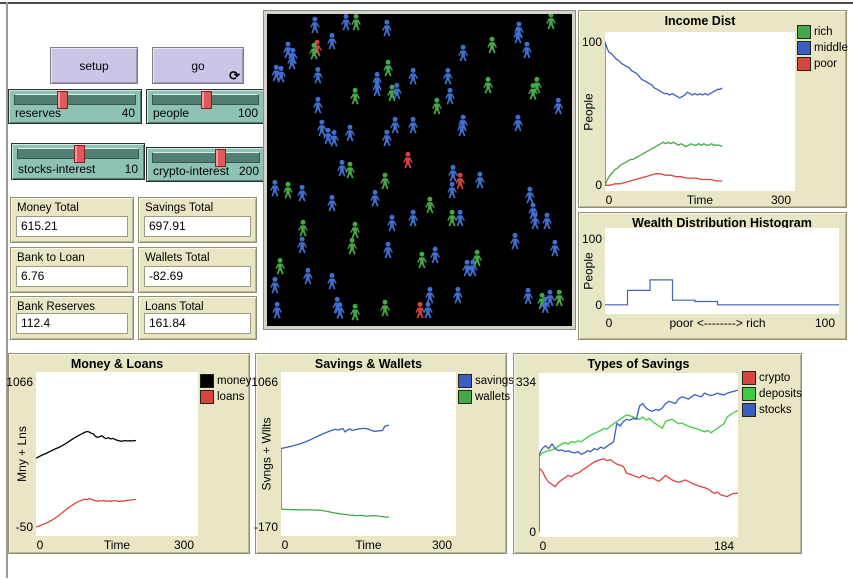  I want to click on legend-item: crypto, so click(772, 378).